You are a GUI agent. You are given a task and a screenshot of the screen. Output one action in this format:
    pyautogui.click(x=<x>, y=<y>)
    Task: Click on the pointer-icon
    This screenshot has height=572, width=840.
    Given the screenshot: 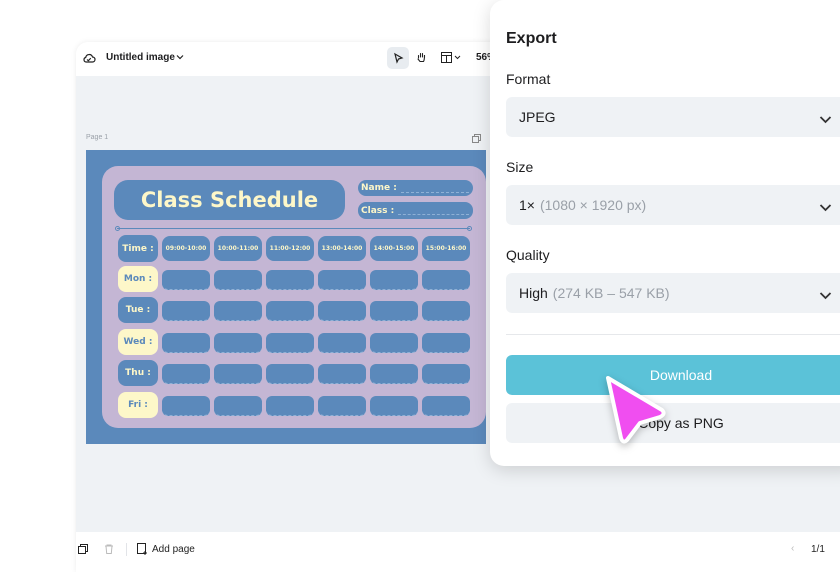 What is the action you would take?
    pyautogui.click(x=398, y=58)
    